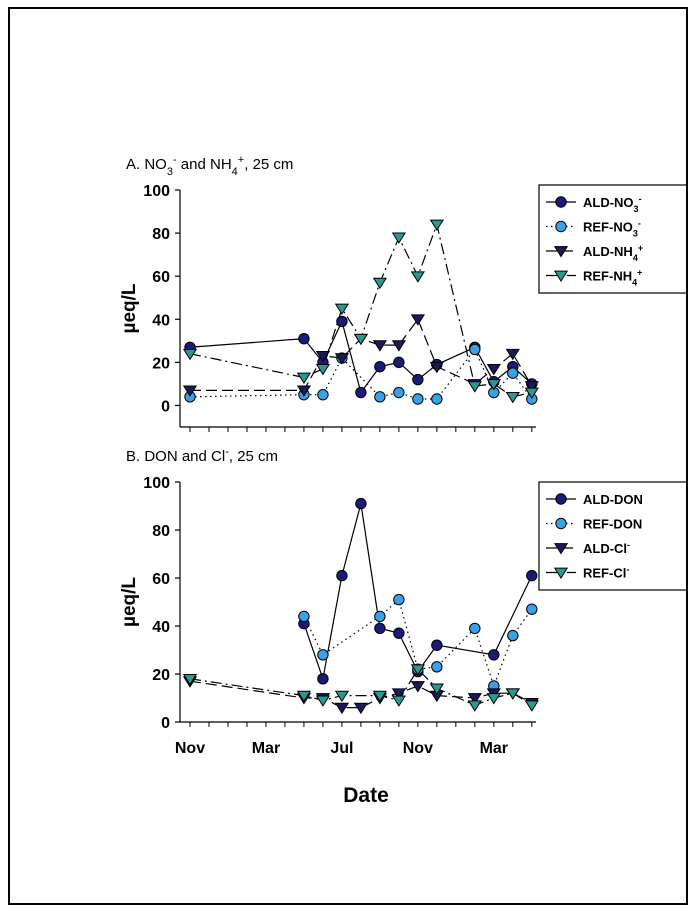  What do you see at coordinates (129, 308) in the screenshot?
I see `y-axis-label: µeq/L` at bounding box center [129, 308].